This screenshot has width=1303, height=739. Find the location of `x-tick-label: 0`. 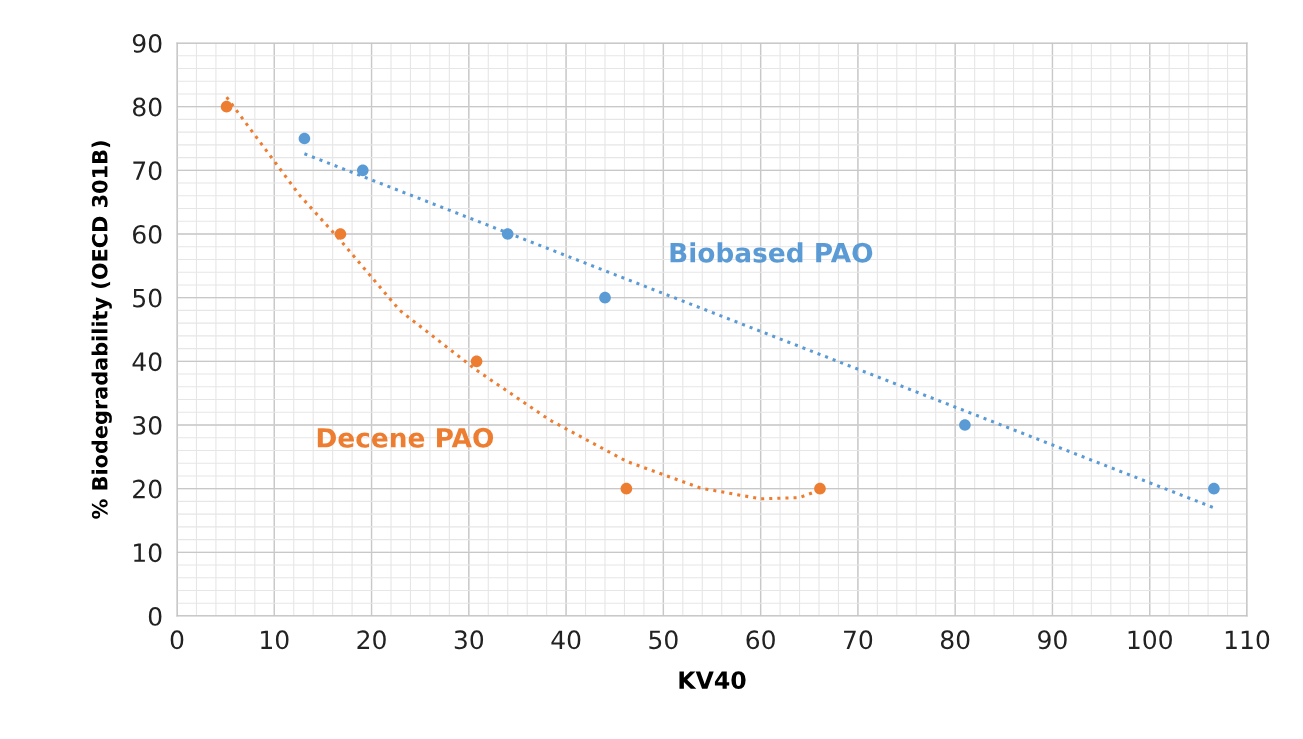

x-tick-label: 0 is located at coordinates (177, 640).